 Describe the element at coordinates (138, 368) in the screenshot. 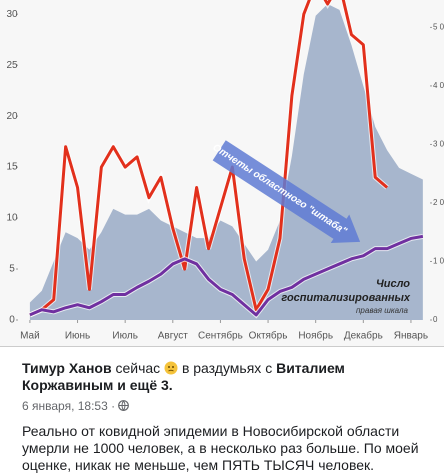

I see `status: сейчас` at that location.